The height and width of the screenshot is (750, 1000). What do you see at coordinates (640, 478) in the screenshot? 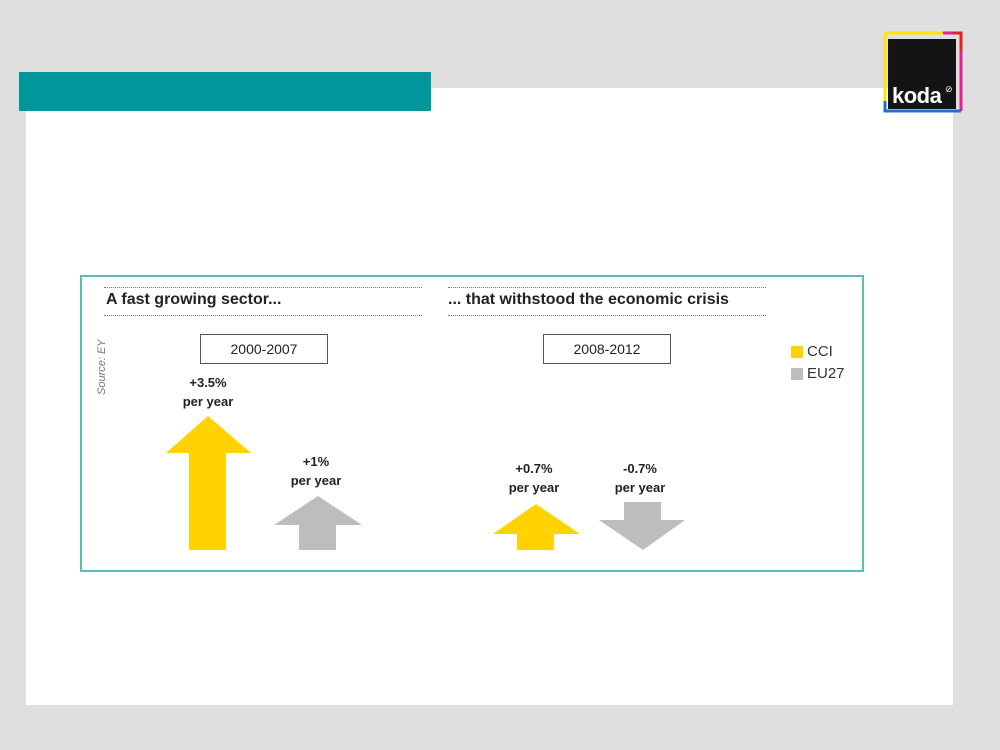
I see `eu27-2008-2012-label: -0.7% per year` at bounding box center [640, 478].